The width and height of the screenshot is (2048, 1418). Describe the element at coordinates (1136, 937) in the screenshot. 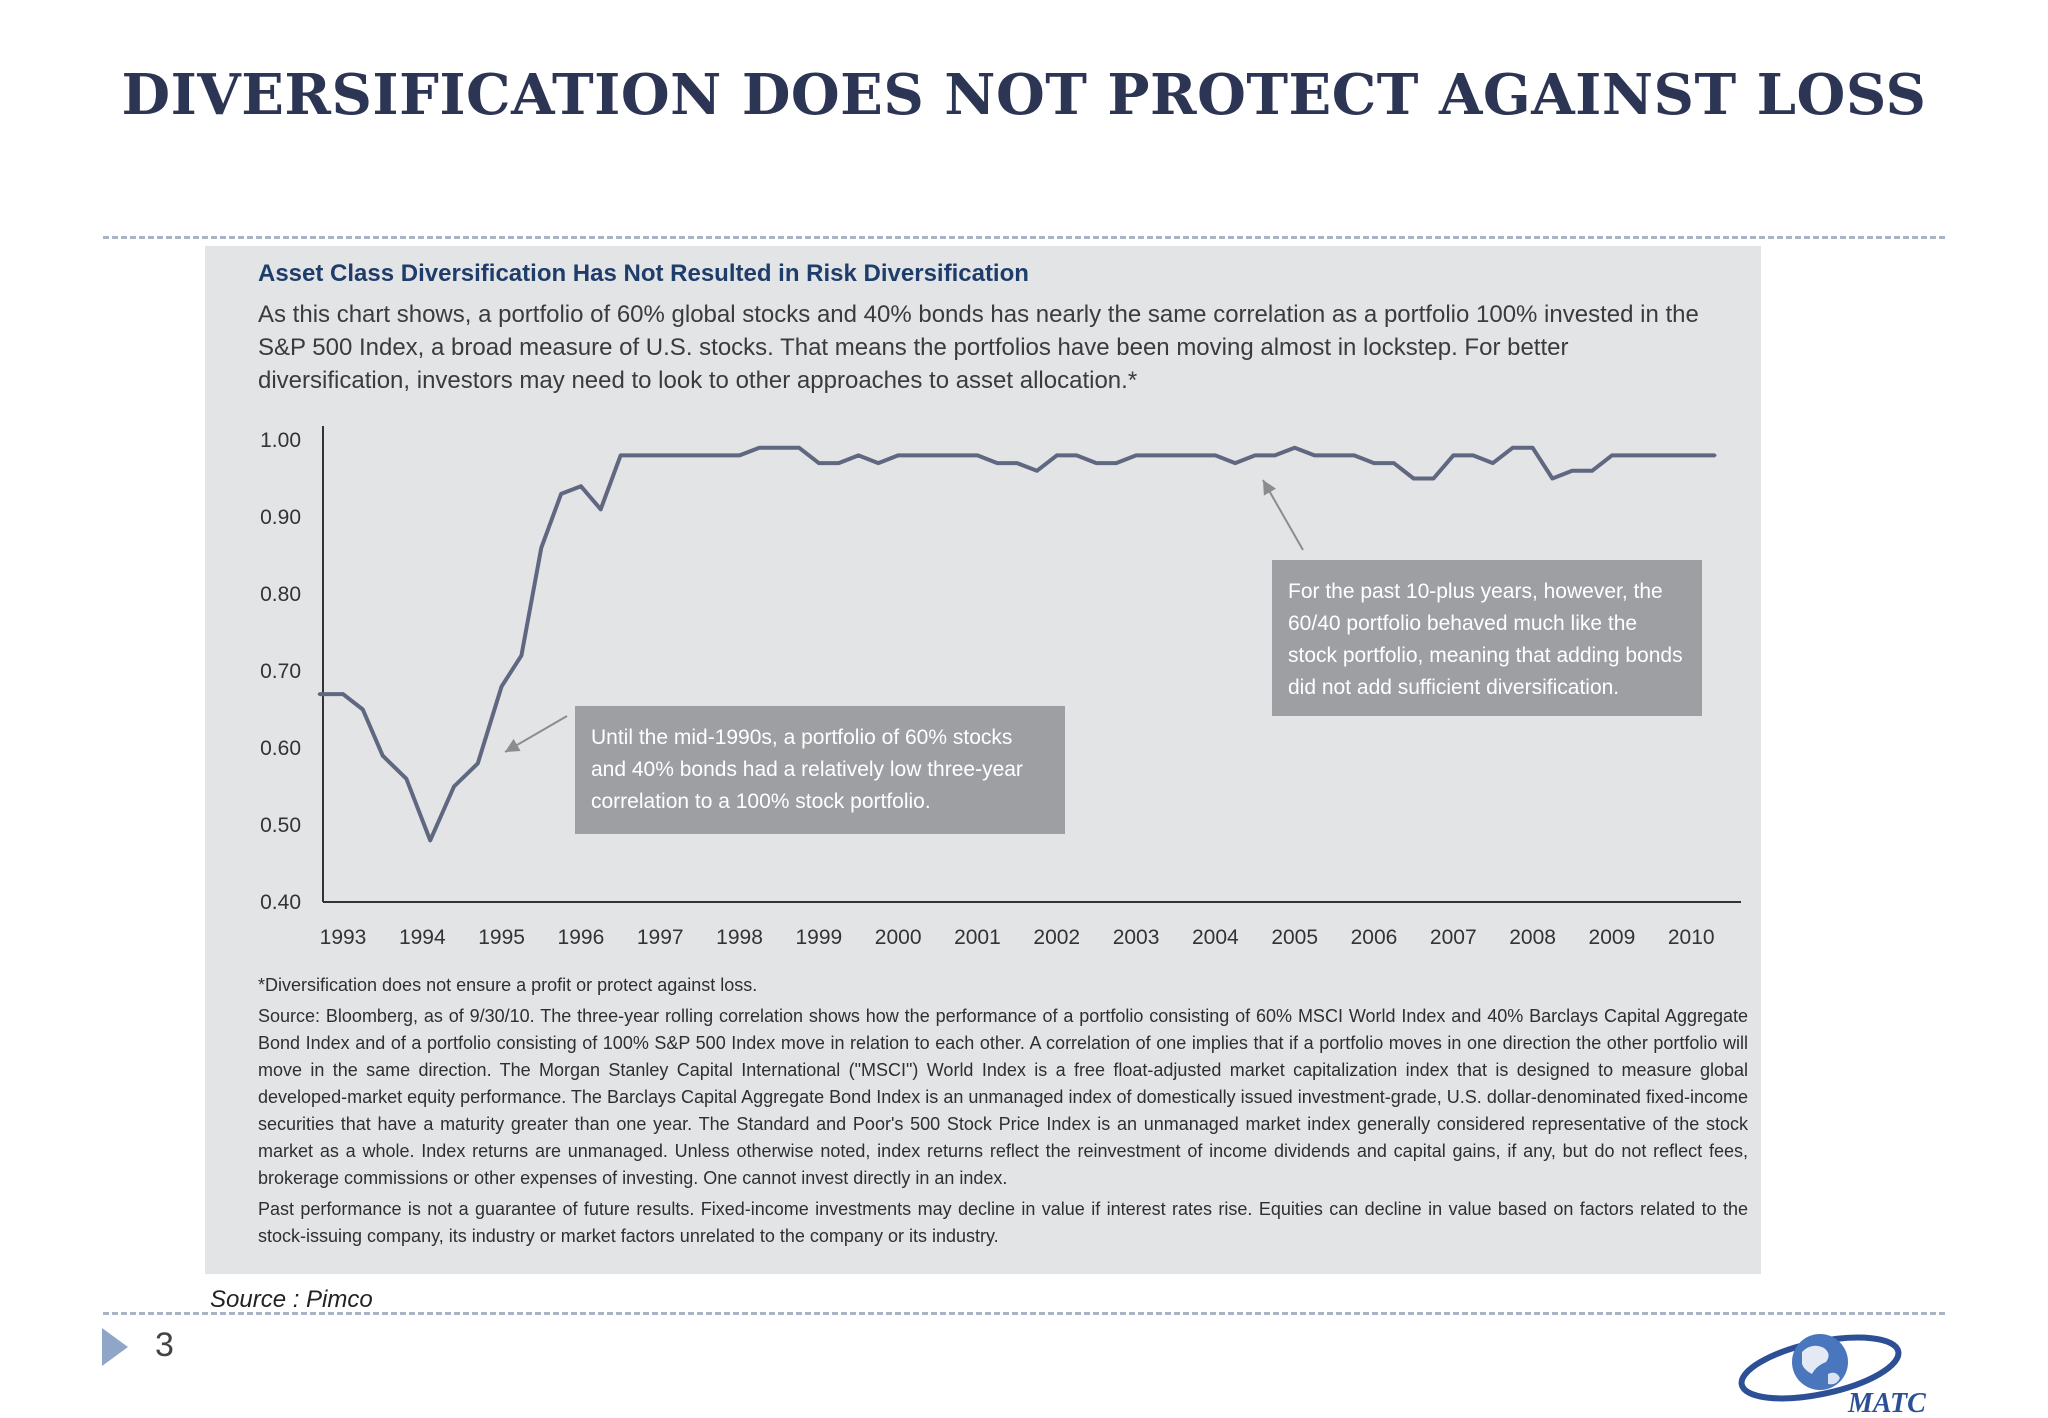

I see `x-tick-label: 2003` at that location.